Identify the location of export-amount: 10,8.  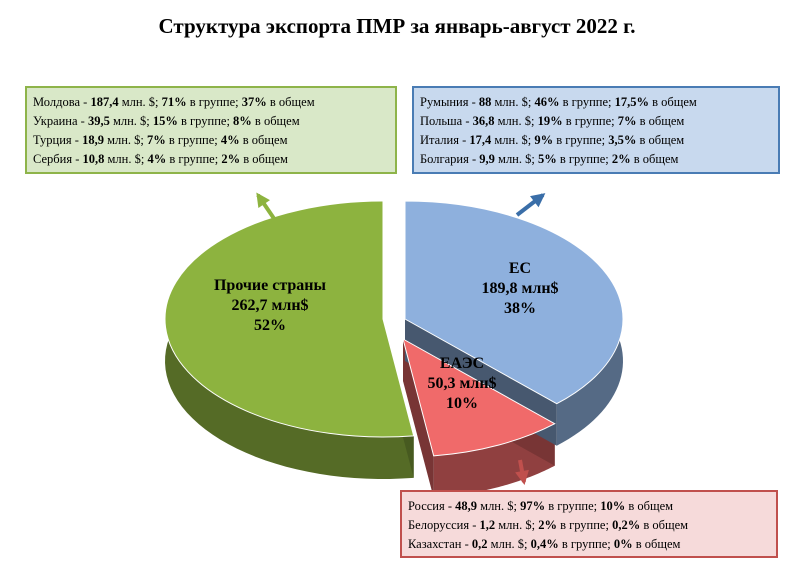
(93, 159).